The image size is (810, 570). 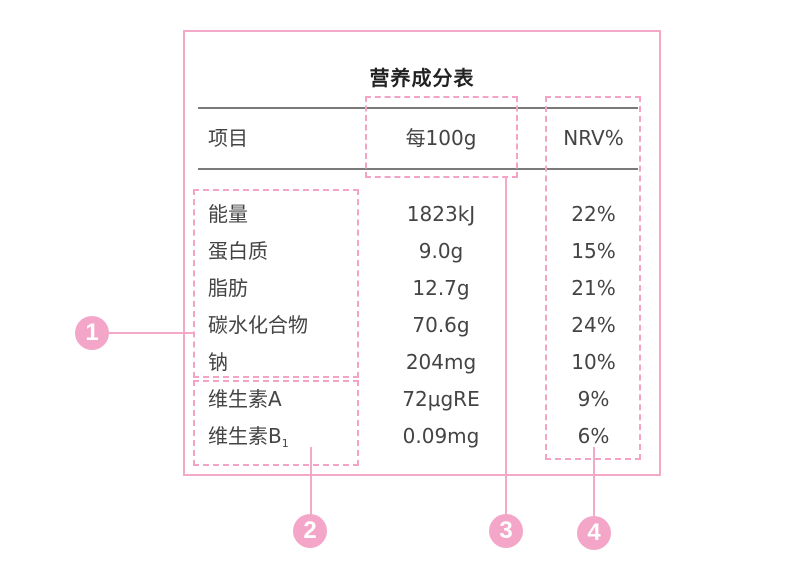 I want to click on nutrient-name: 钠, so click(x=218, y=362).